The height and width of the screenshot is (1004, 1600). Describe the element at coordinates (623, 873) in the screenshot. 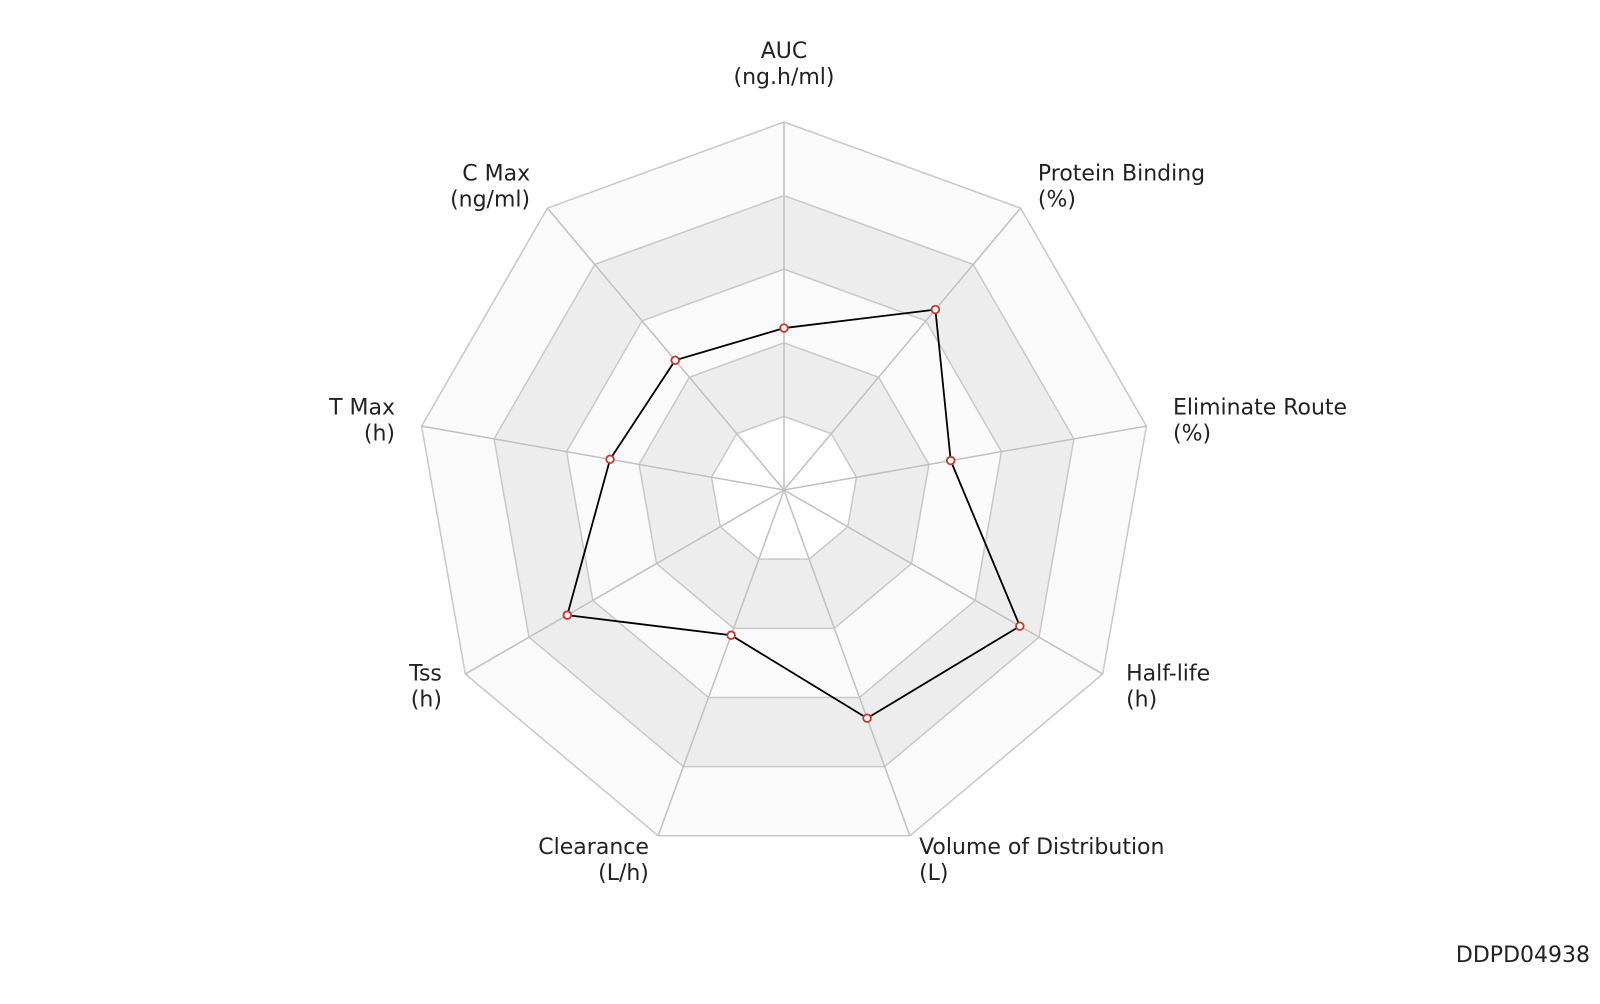

I see `axis-unit: (L/h)` at that location.